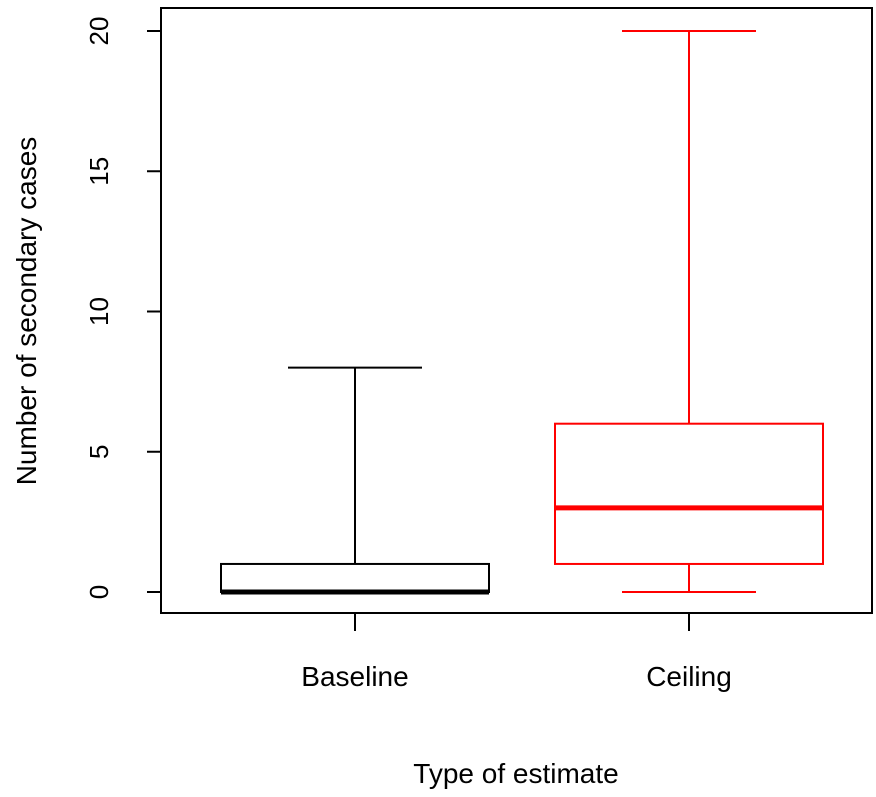  Describe the element at coordinates (99, 171) in the screenshot. I see `y-tick-label: 15` at that location.